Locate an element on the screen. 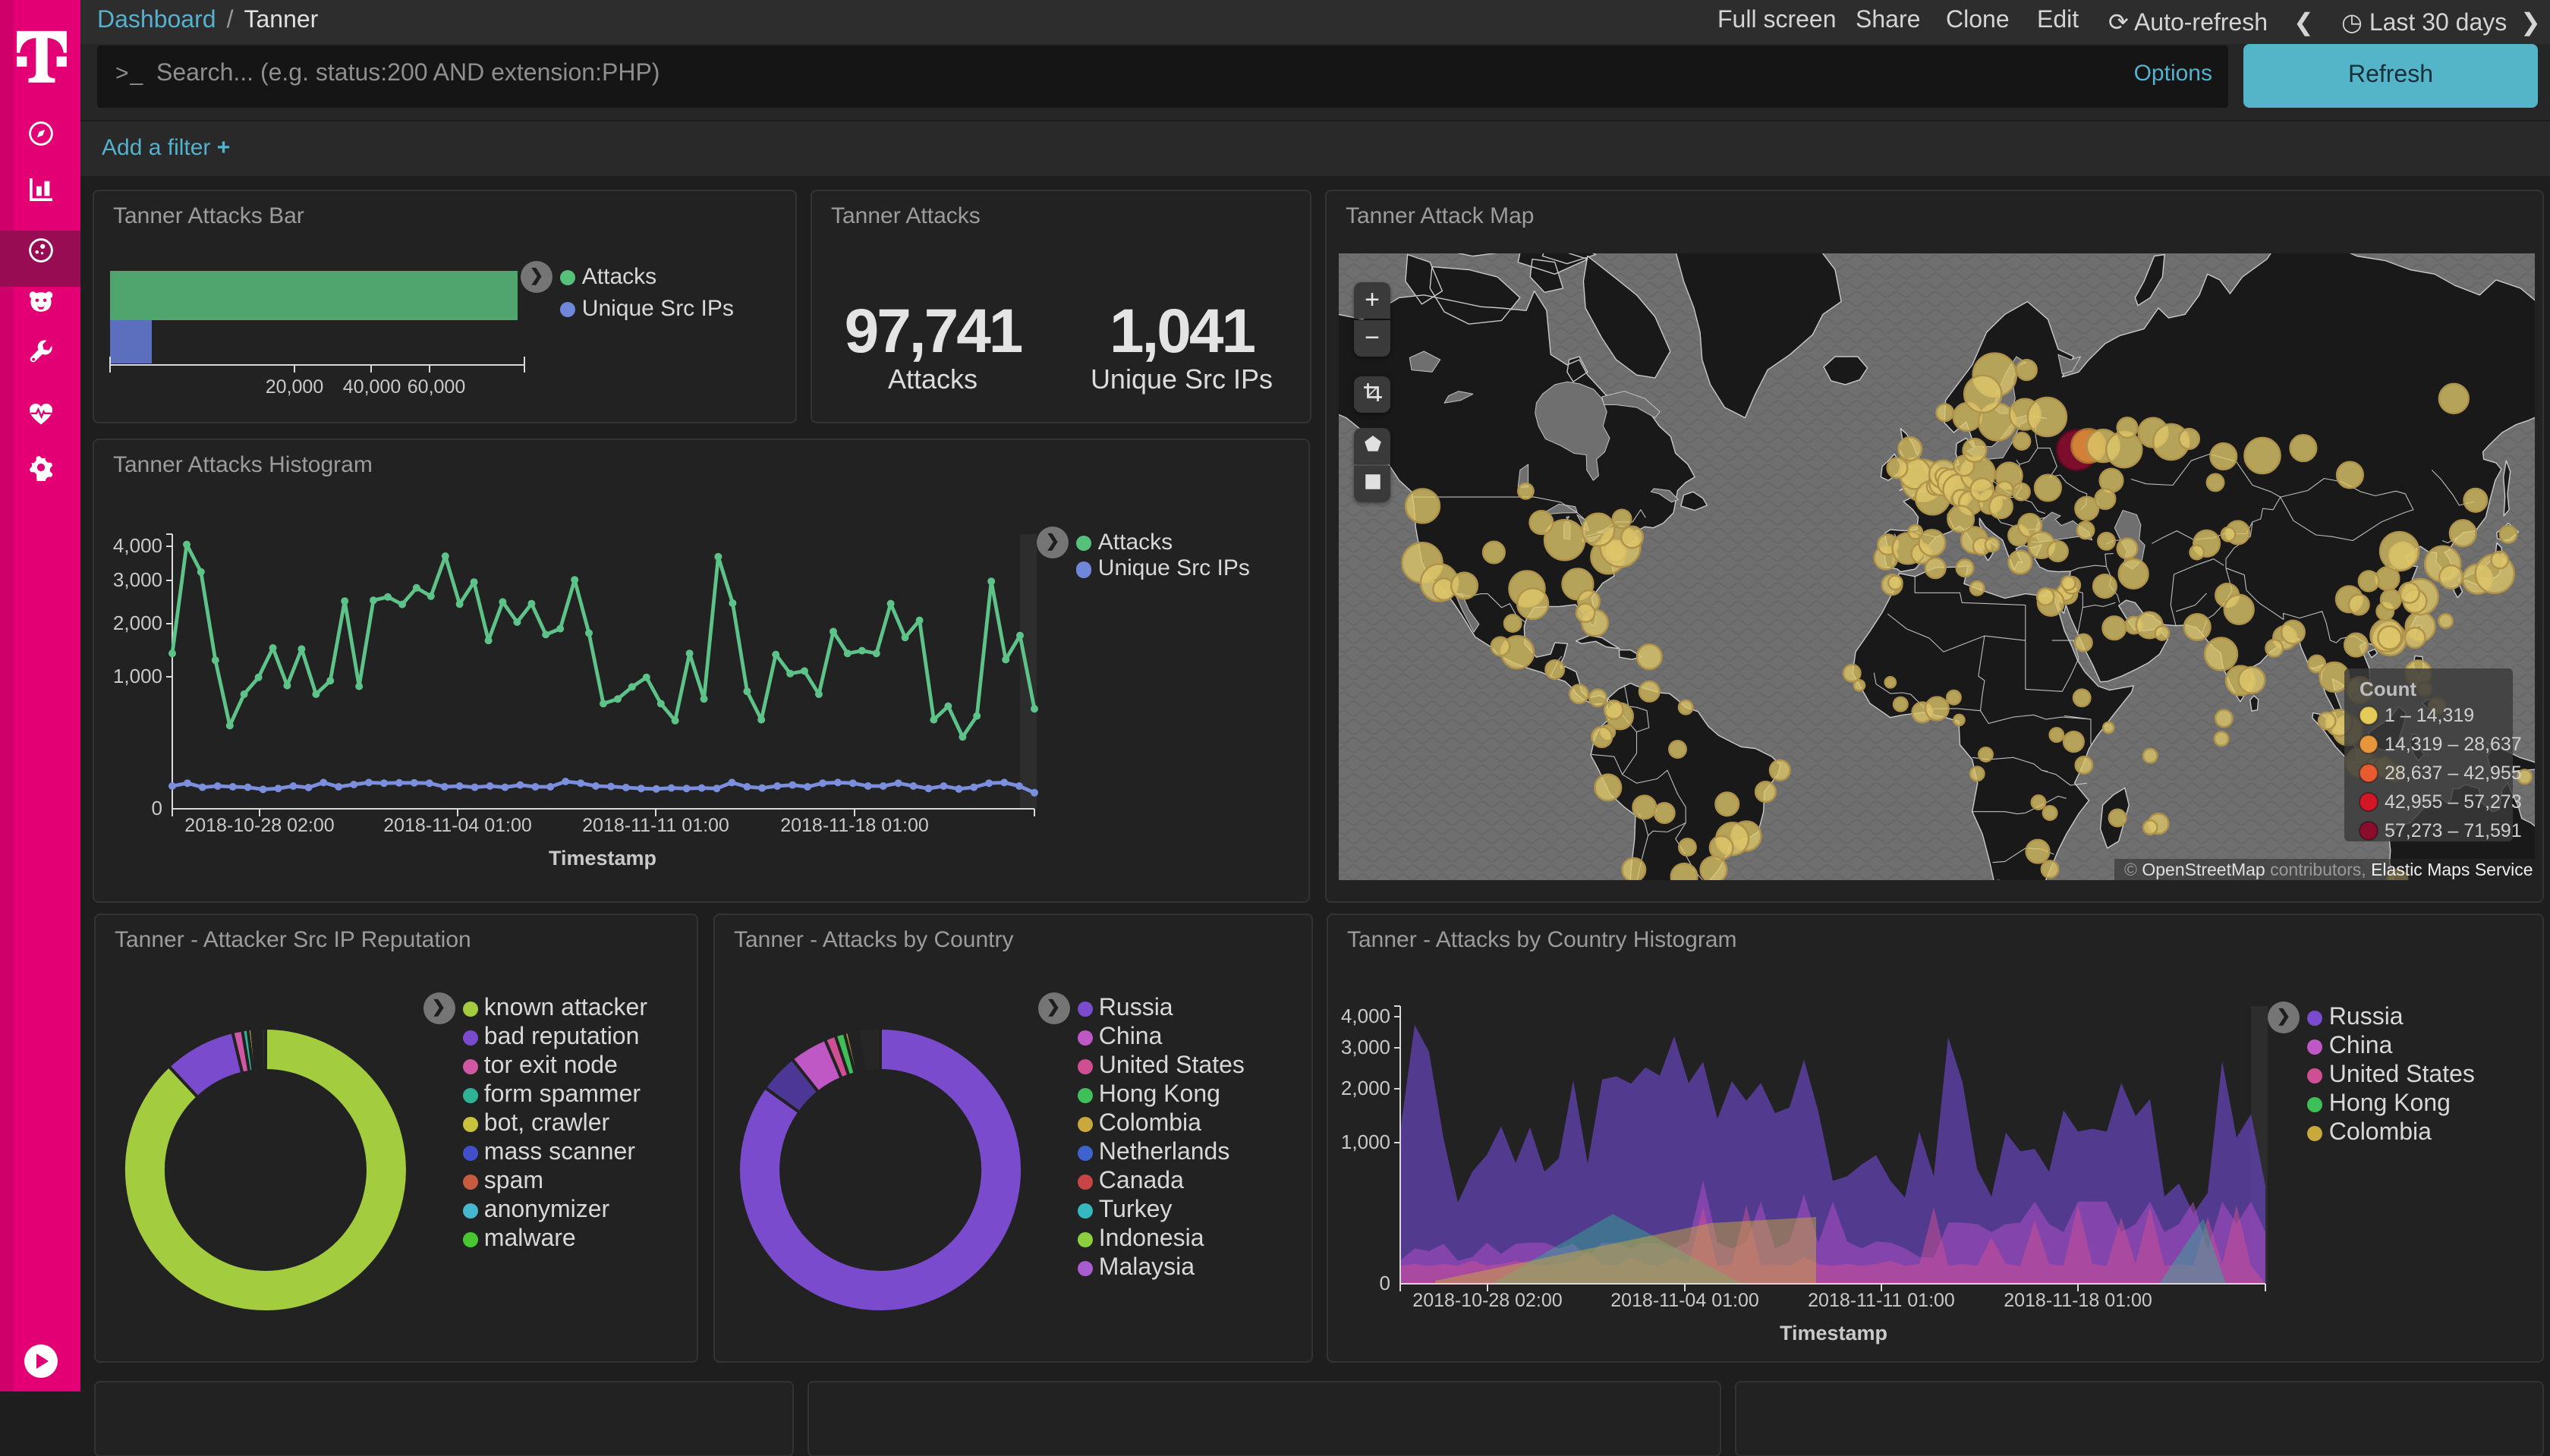 The height and width of the screenshot is (1456, 2550). svg-text: 60,000 is located at coordinates (435, 387).